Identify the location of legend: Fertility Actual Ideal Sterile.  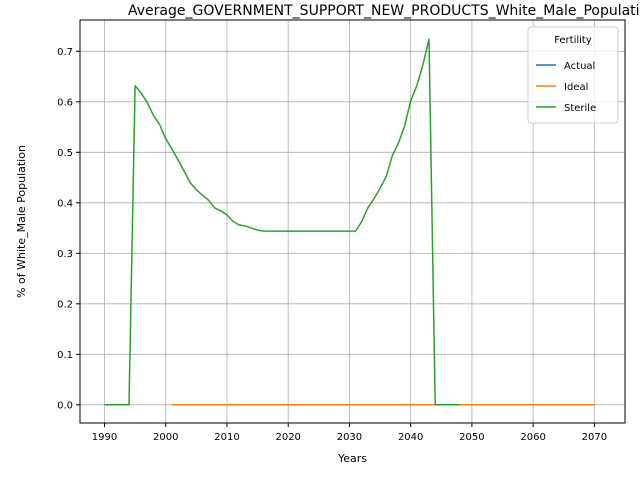
(573, 75).